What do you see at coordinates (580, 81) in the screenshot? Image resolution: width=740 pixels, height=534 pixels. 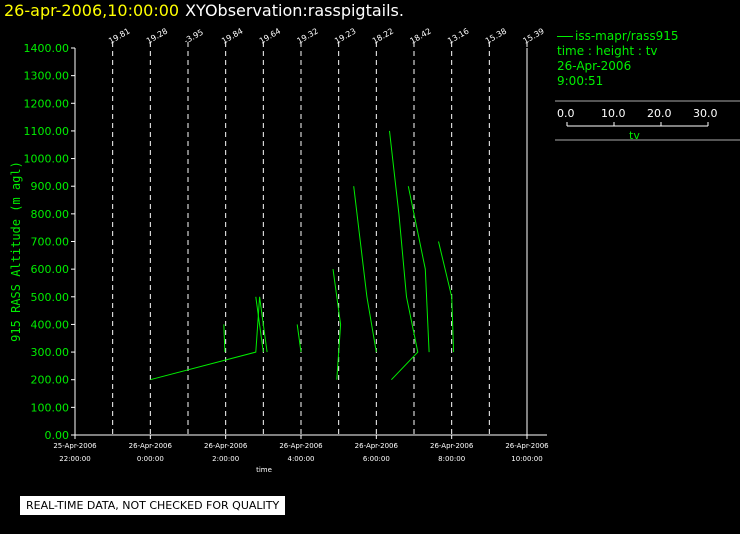 I see `legend-time: 9:00:51` at bounding box center [580, 81].